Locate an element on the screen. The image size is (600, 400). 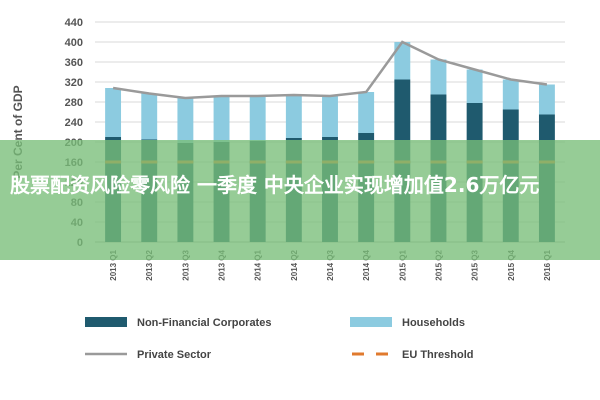
legend-households-swatch is located at coordinates (371, 322).